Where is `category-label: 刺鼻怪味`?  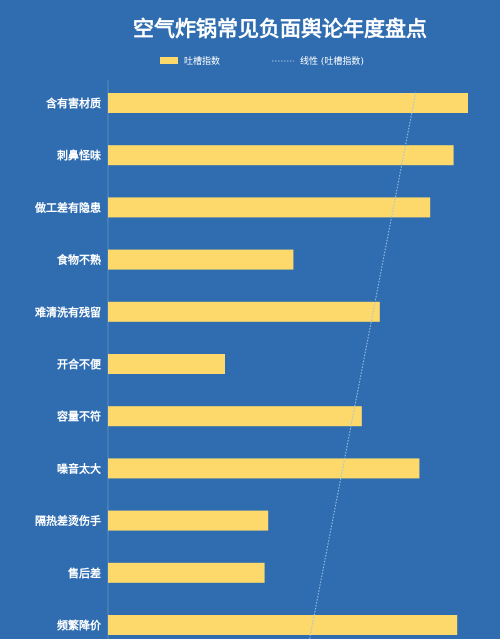
category-label: 刺鼻怪味 is located at coordinates (78, 155).